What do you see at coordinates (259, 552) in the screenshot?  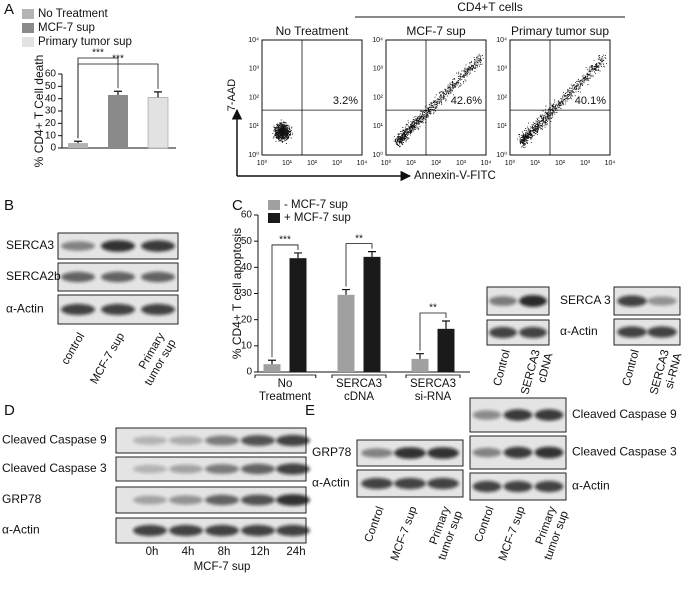 I see `blot-lane-label: 12h` at bounding box center [259, 552].